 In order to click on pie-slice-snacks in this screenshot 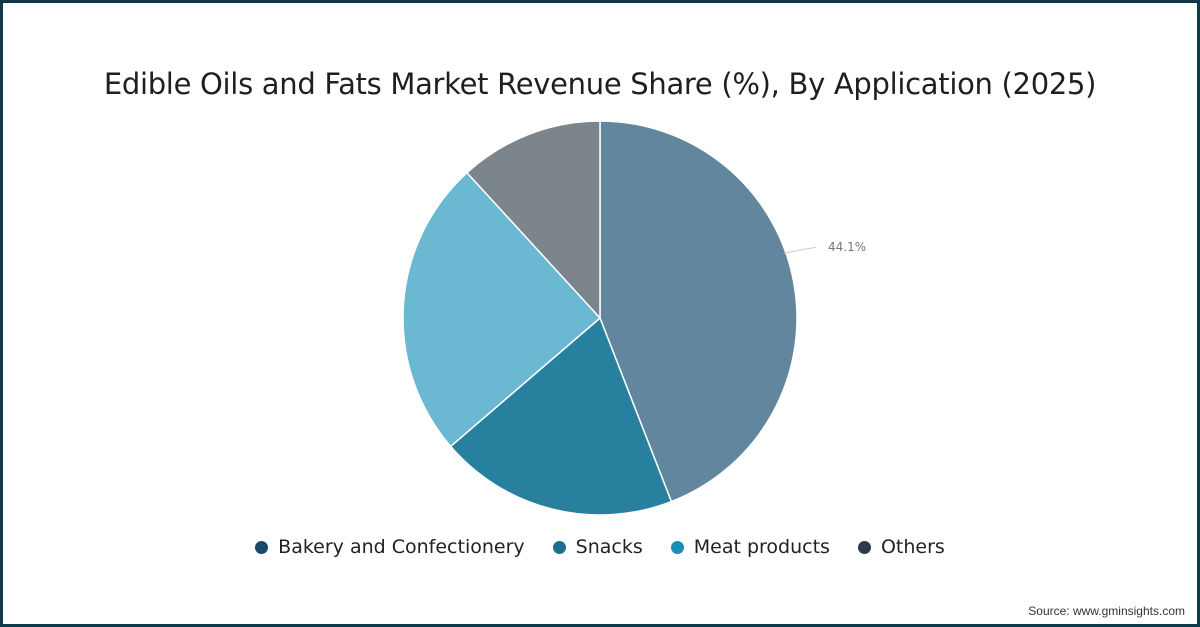, I will do `click(561, 416)`.